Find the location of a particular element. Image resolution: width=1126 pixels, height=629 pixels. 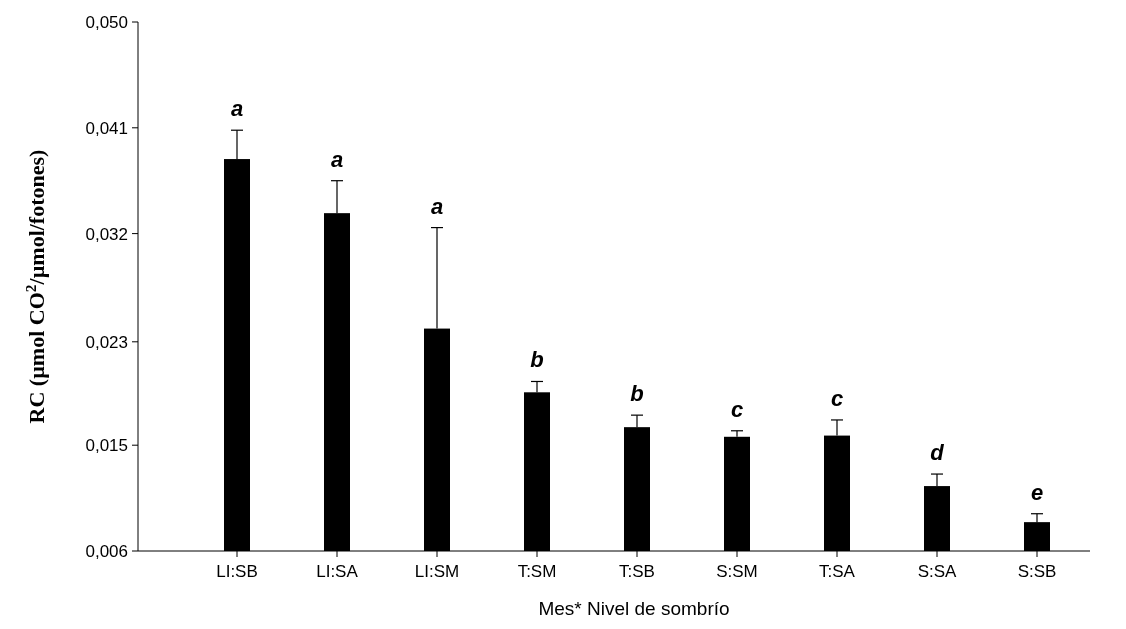

annotation: d is located at coordinates (937, 453).